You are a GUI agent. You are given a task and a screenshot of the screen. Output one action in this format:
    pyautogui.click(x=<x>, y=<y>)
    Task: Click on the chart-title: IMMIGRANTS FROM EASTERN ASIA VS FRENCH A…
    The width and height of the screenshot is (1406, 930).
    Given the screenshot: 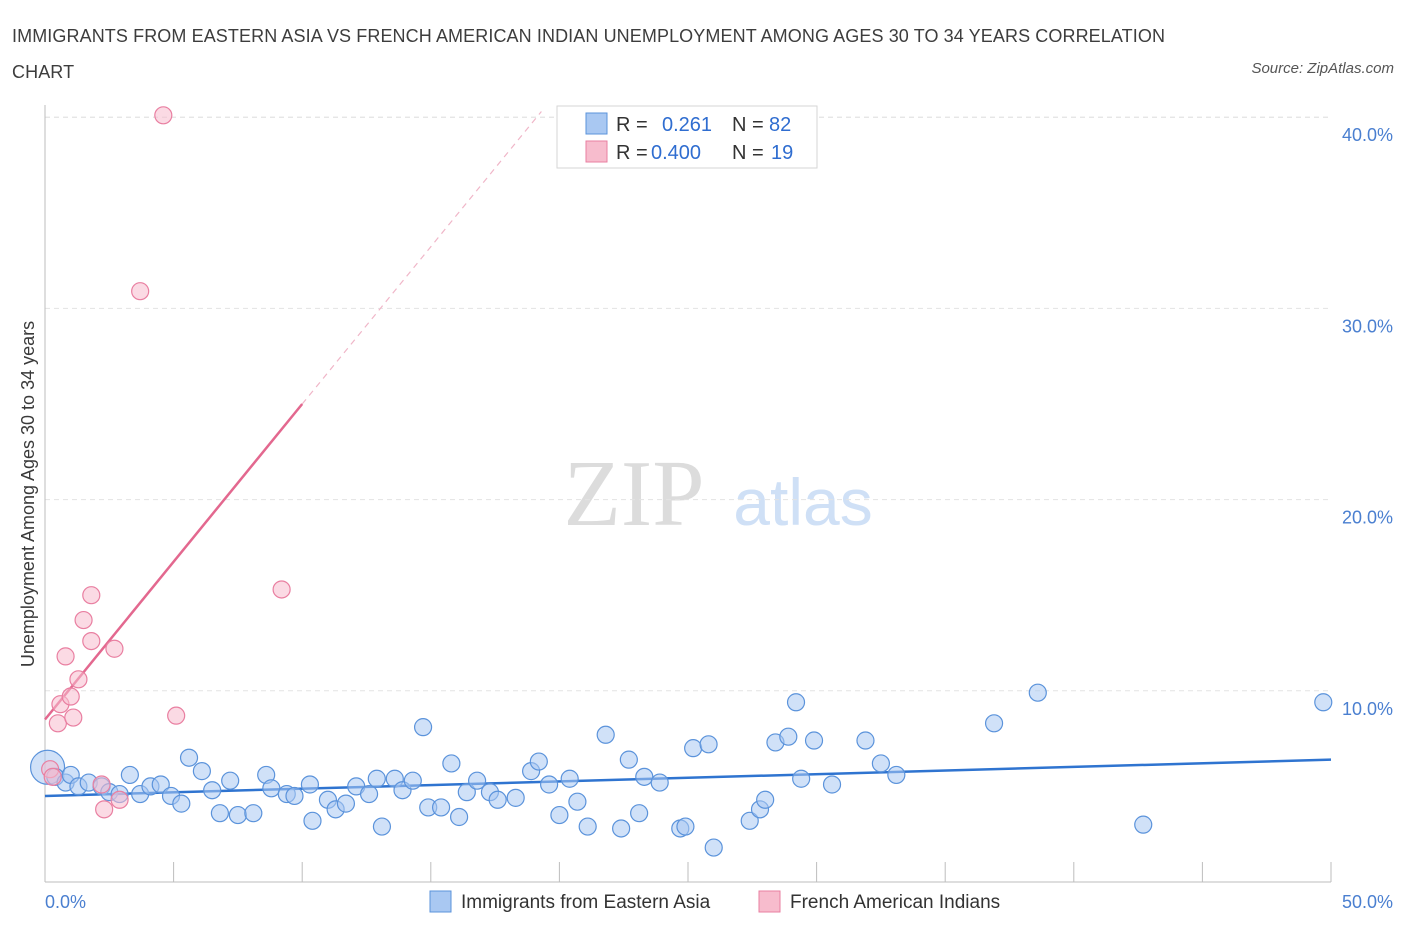 What is the action you would take?
    pyautogui.click(x=589, y=54)
    